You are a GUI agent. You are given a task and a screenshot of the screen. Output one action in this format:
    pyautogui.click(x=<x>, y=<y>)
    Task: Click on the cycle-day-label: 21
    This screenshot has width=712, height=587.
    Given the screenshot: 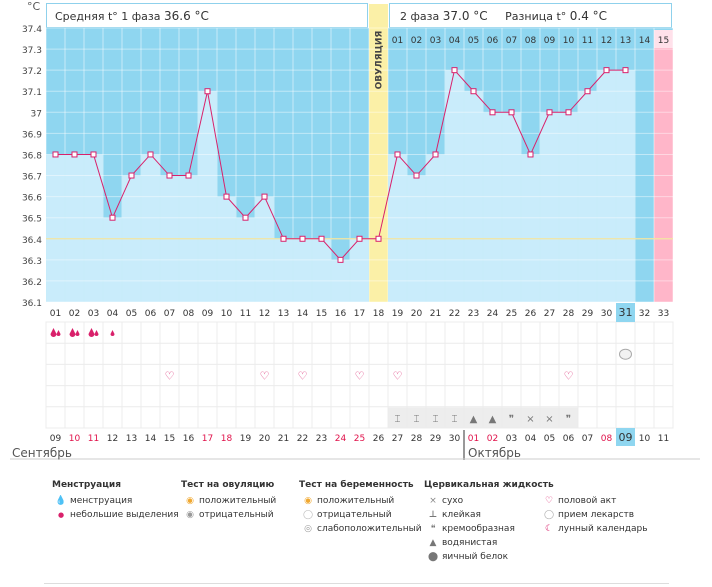 What is the action you would take?
    pyautogui.click(x=435, y=314)
    